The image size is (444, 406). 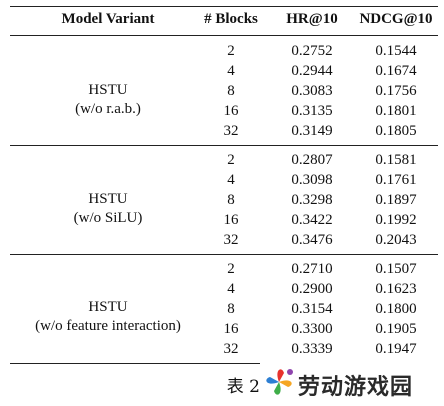 What do you see at coordinates (312, 111) in the screenshot?
I see `cell-hr: 0.3135` at bounding box center [312, 111].